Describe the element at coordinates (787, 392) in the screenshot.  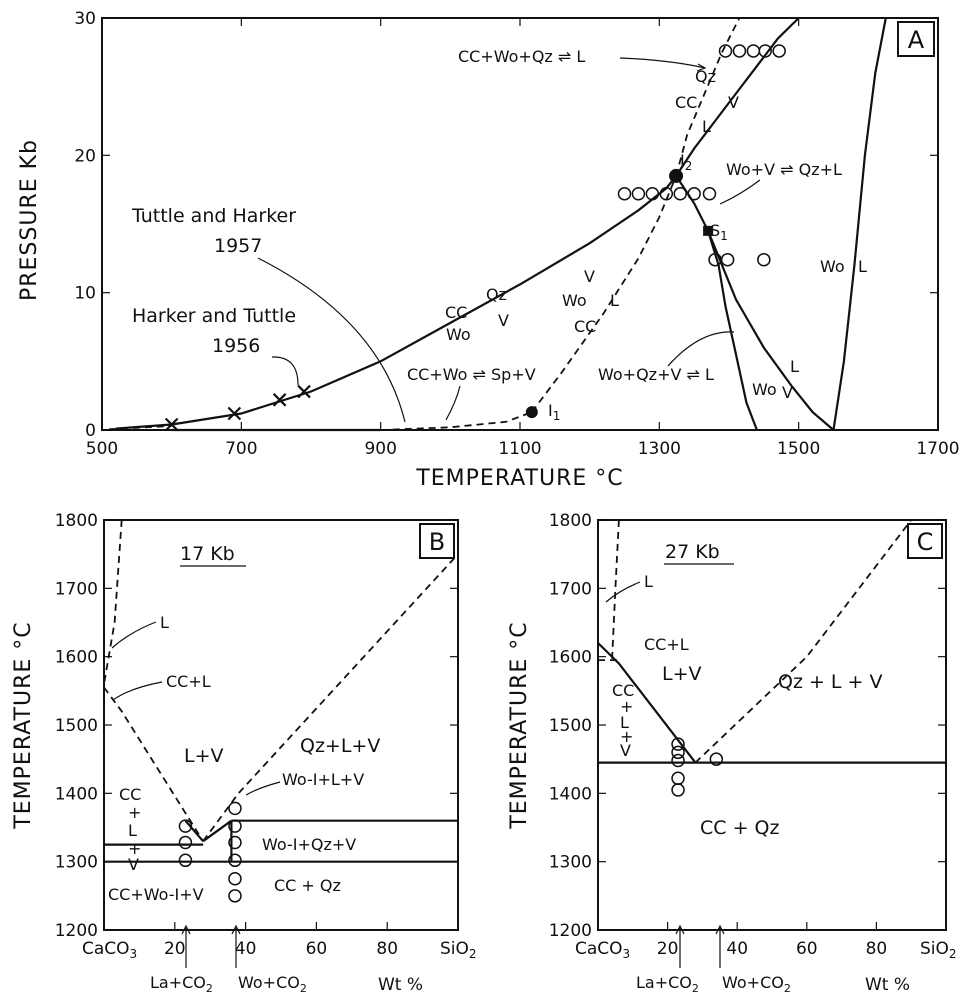
I see `label-v-5: V` at that location.